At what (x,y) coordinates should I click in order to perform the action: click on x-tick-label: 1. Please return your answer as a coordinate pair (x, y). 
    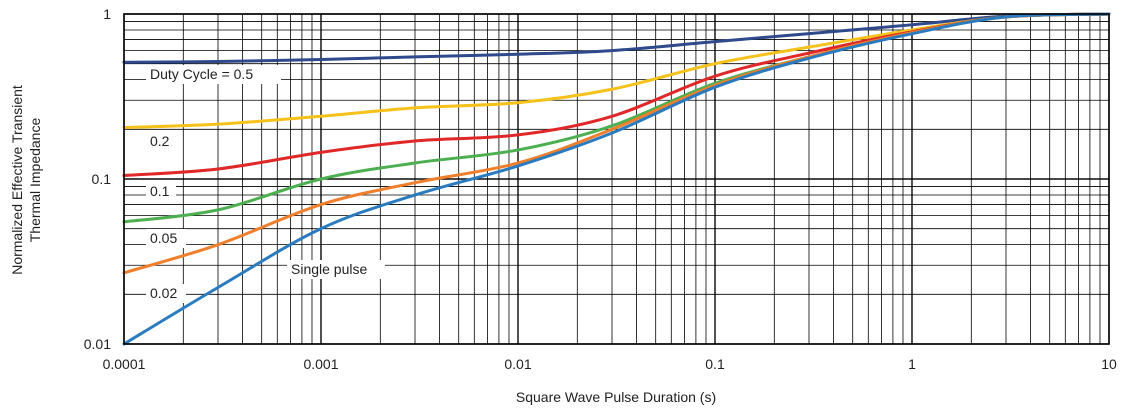
    Looking at the image, I should click on (912, 364).